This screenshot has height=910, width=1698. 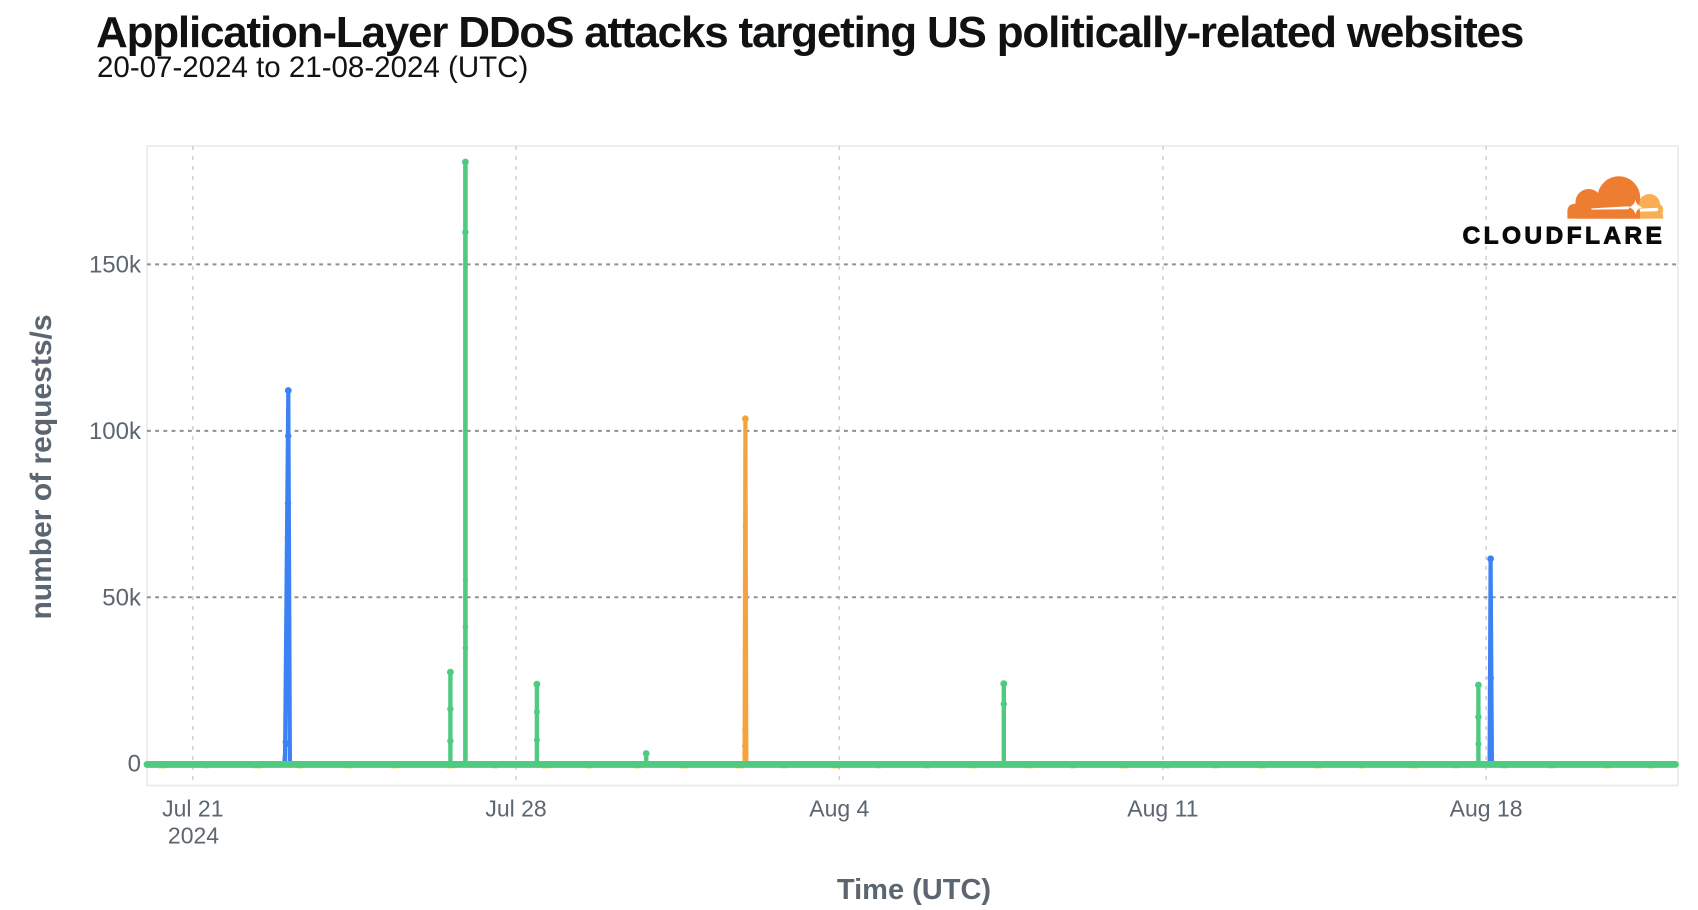 What do you see at coordinates (515, 809) in the screenshot?
I see `svg-text: Jul 28` at bounding box center [515, 809].